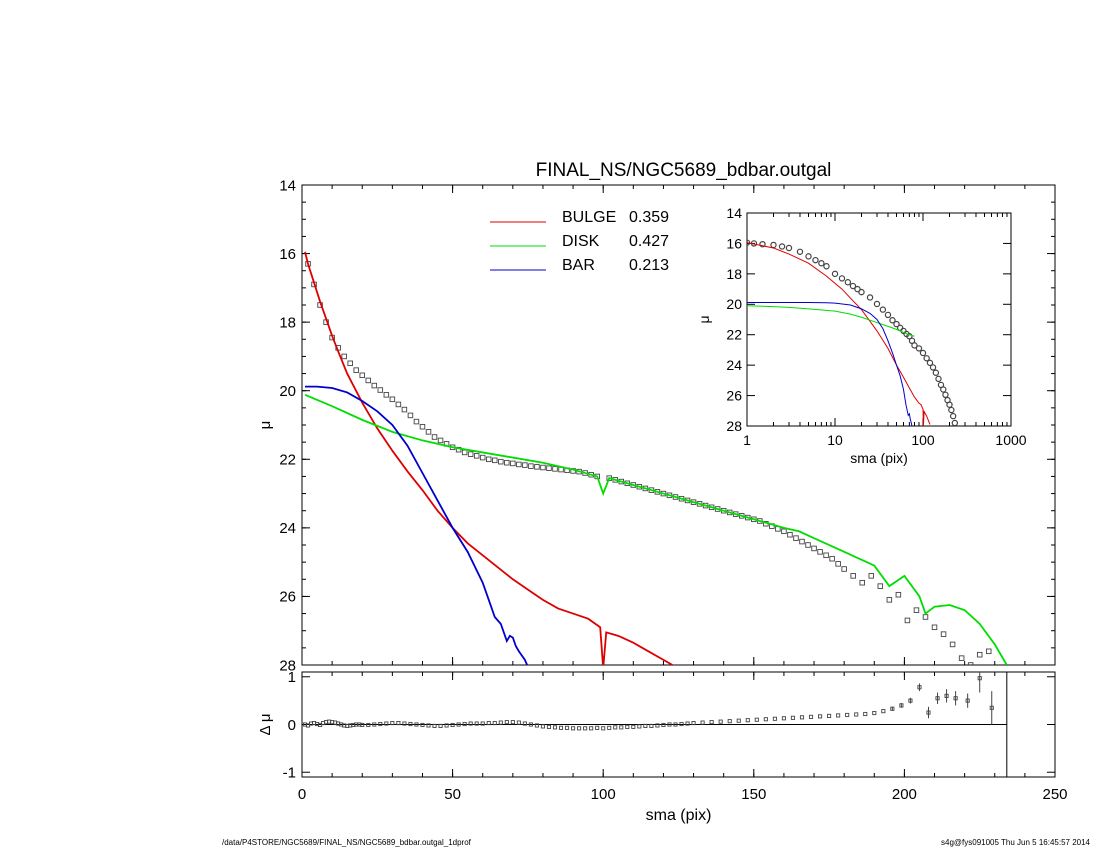 This screenshot has width=1100, height=850. Describe the element at coordinates (417, 525) in the screenshot. I see `series-line-bar` at that location.